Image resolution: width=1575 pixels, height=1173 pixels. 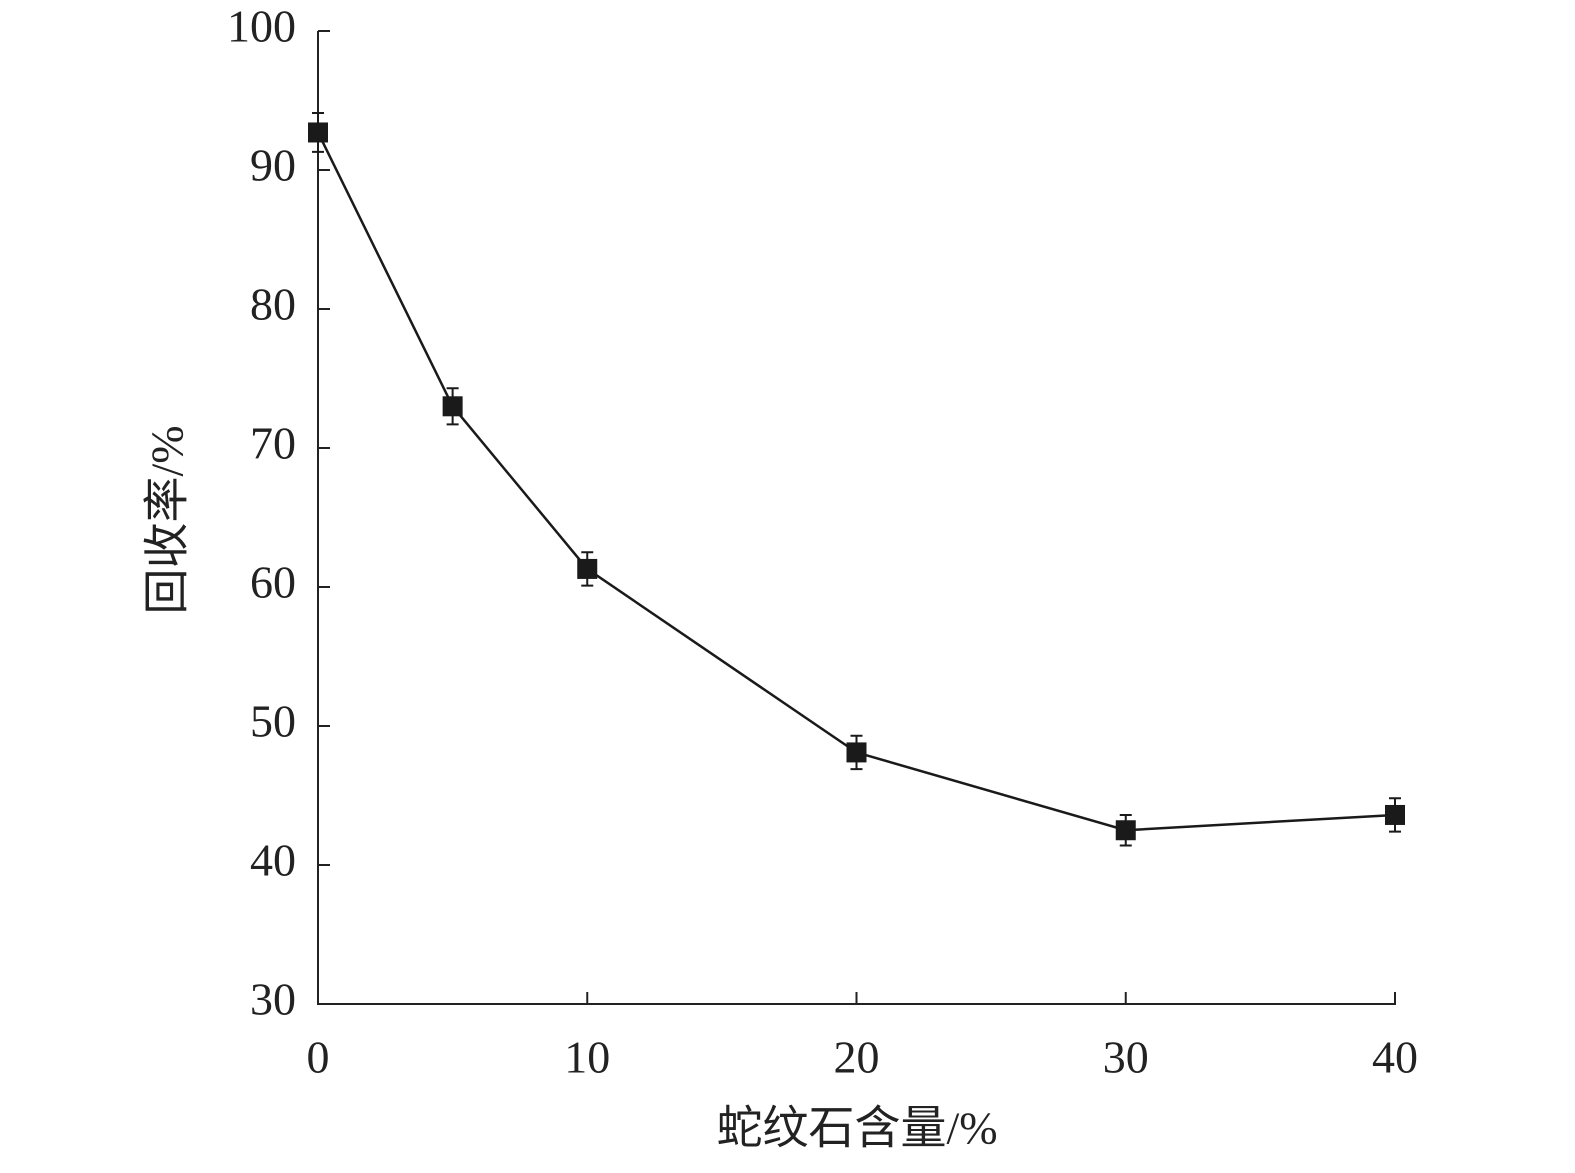 What do you see at coordinates (167, 519) in the screenshot?
I see `y-axis-title: 回收率/%` at bounding box center [167, 519].